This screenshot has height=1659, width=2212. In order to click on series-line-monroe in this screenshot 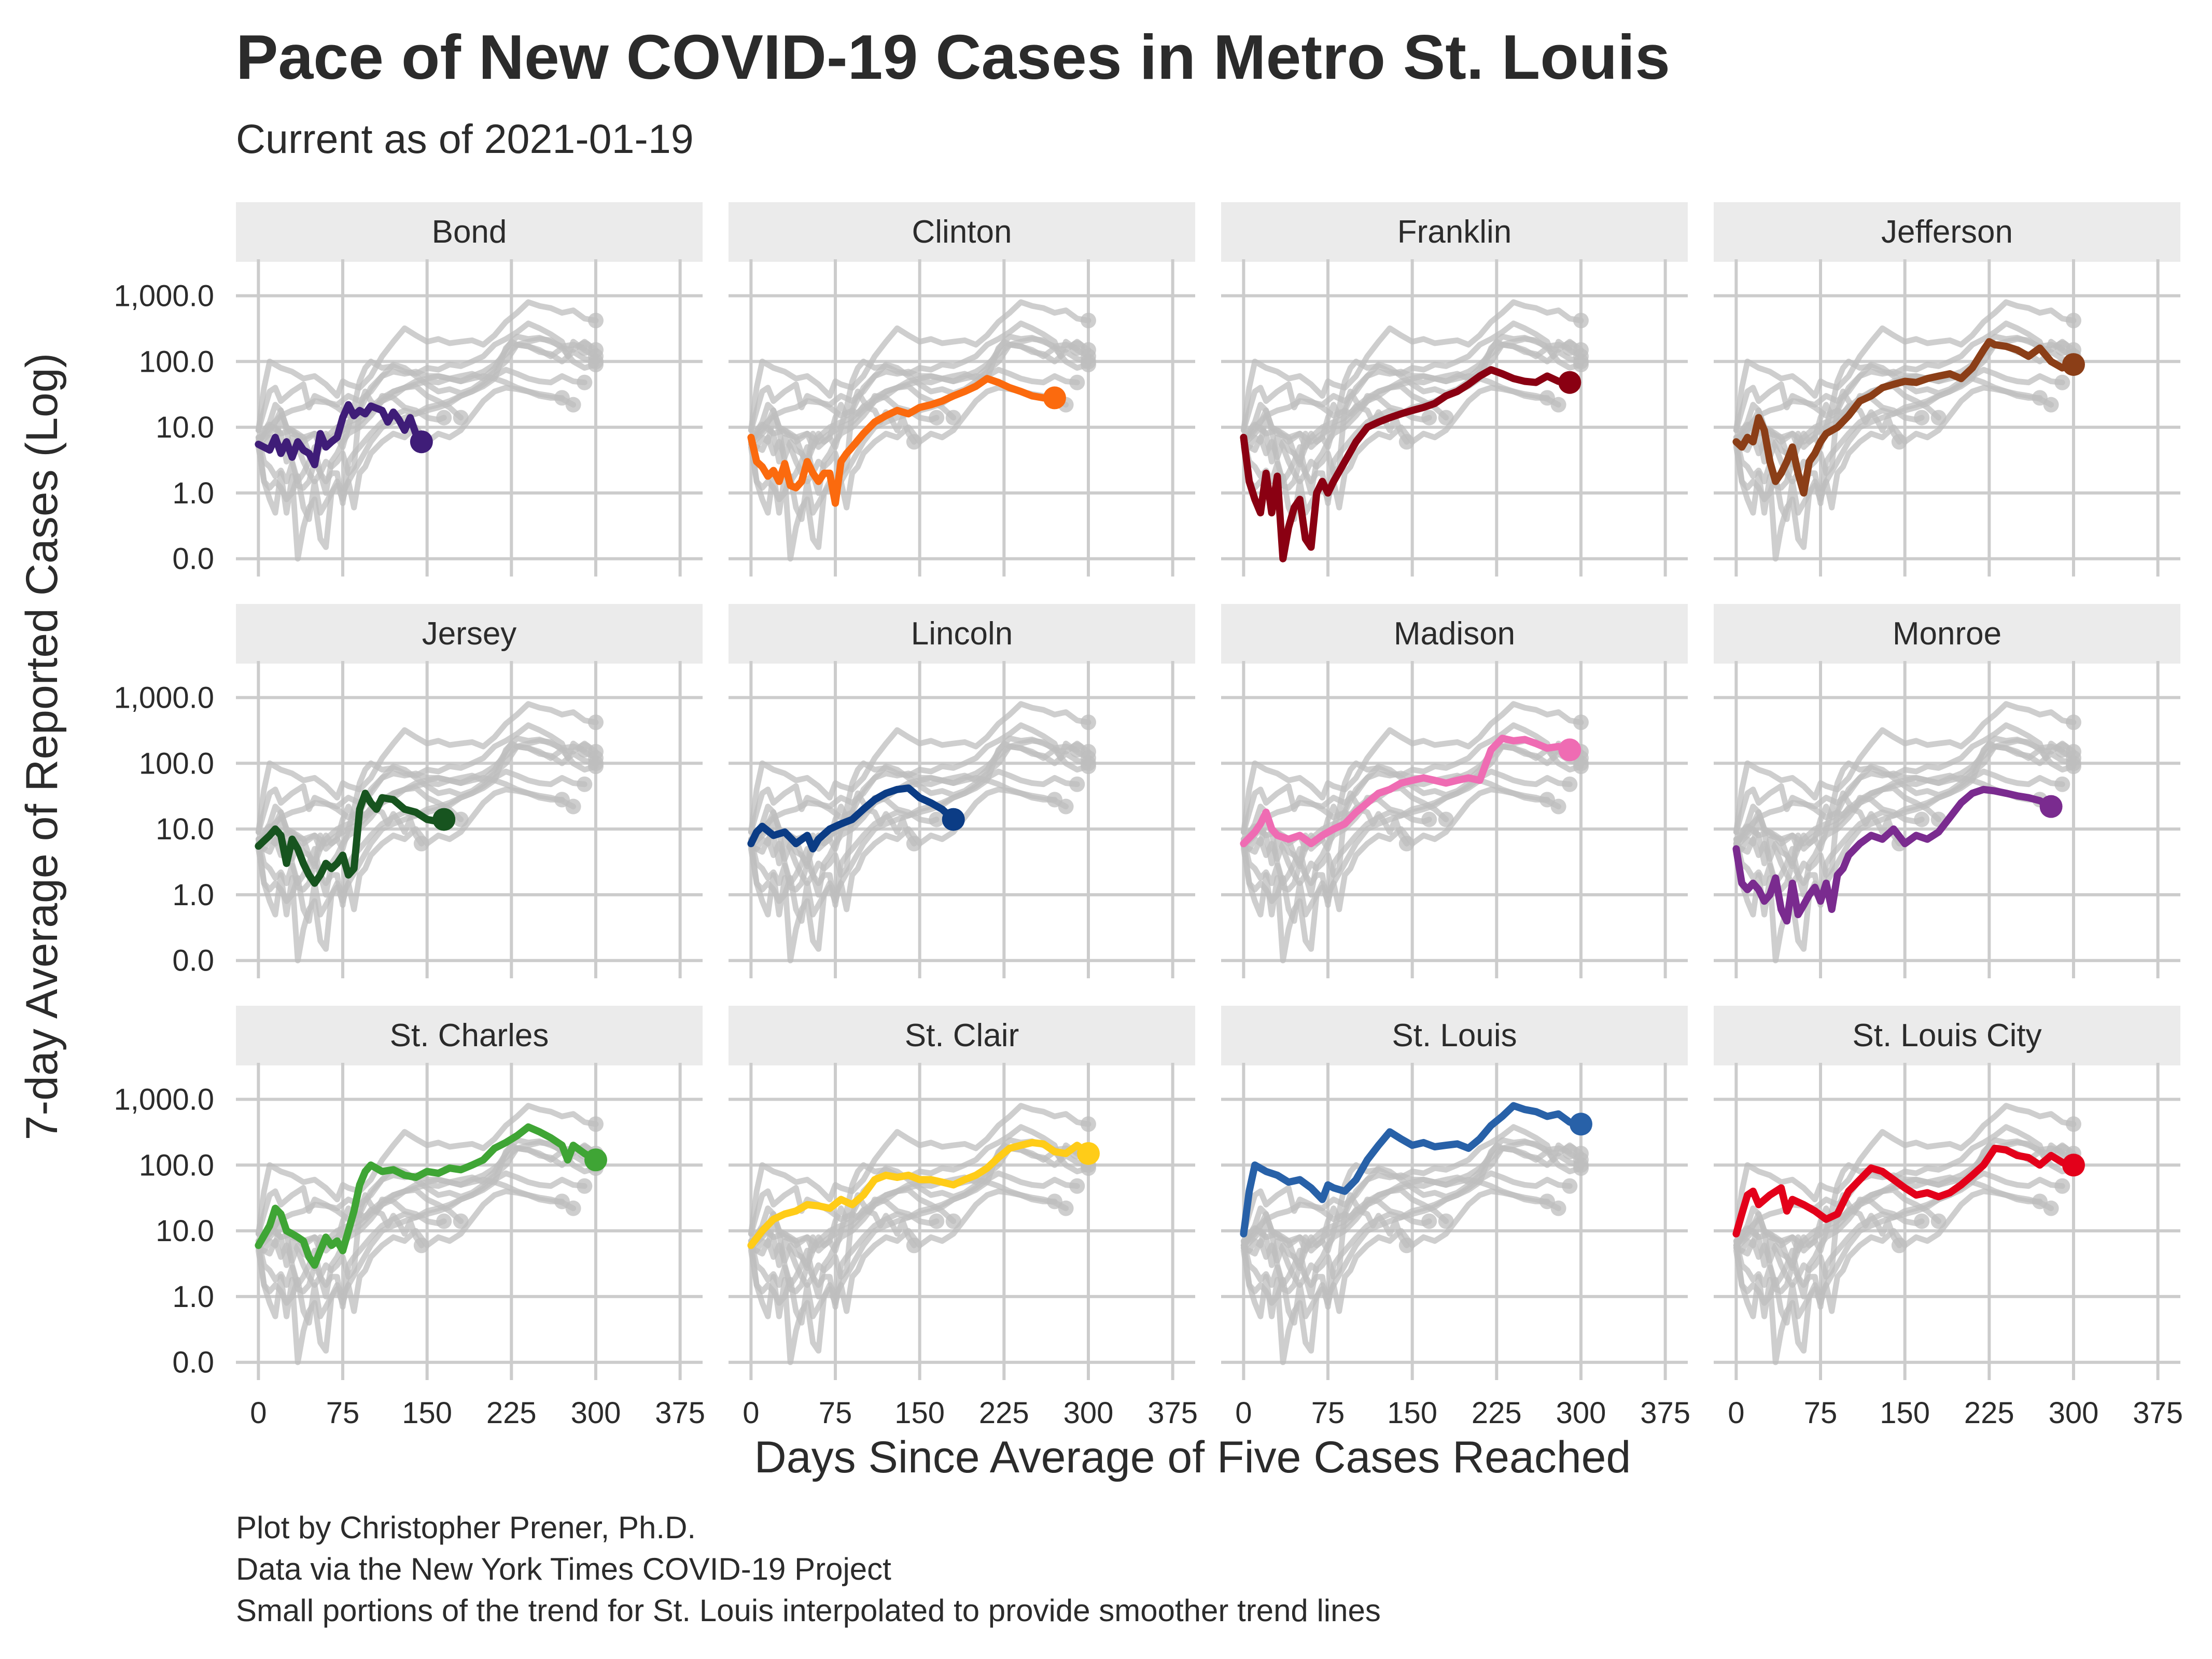, I will do `click(1893, 855)`.